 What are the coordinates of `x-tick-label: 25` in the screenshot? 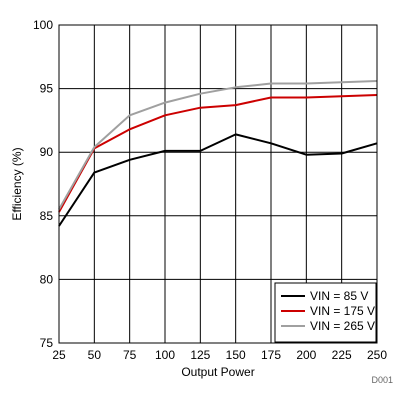 It's located at (59, 355).